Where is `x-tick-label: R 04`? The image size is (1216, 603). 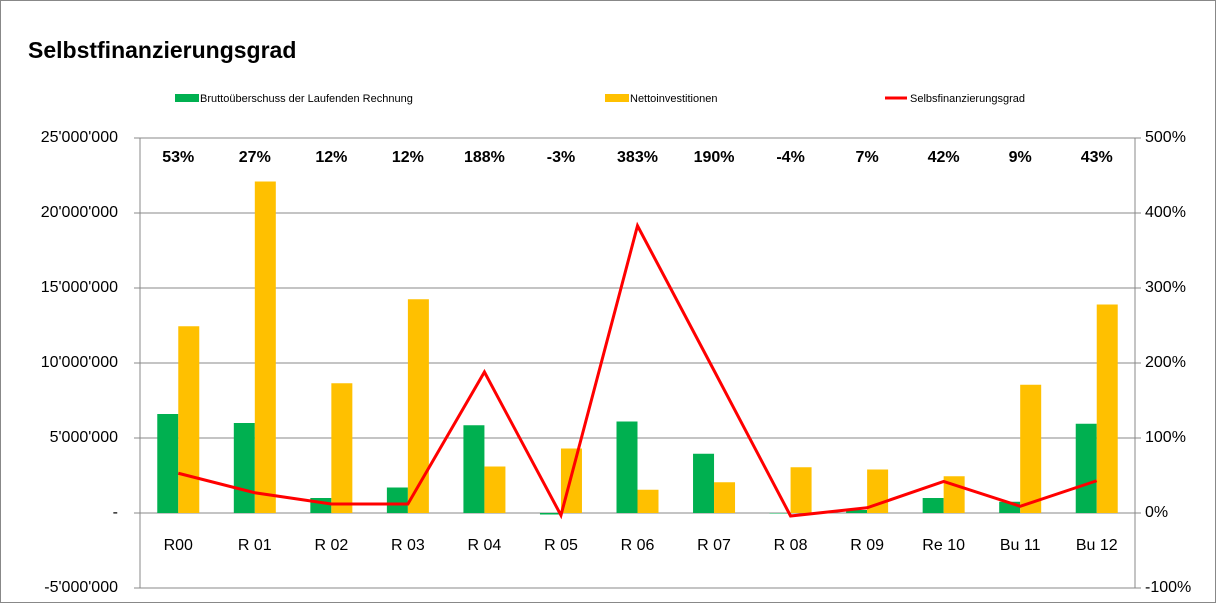 x-tick-label: R 04 is located at coordinates (485, 545).